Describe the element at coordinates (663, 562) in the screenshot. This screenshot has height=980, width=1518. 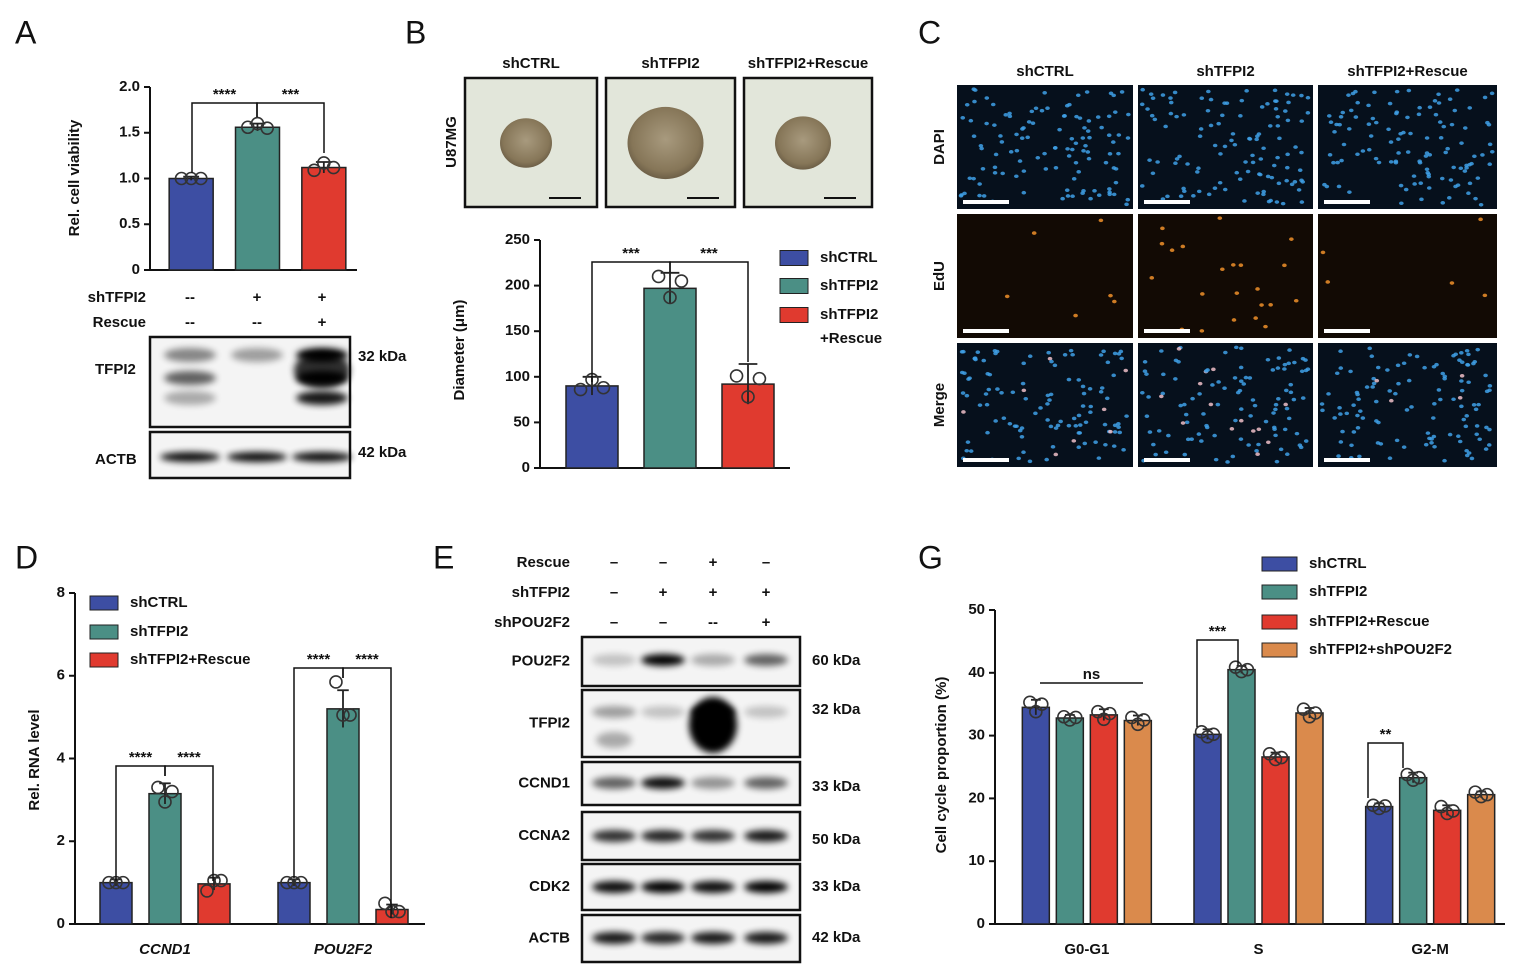
I see `condition-mark: –` at that location.